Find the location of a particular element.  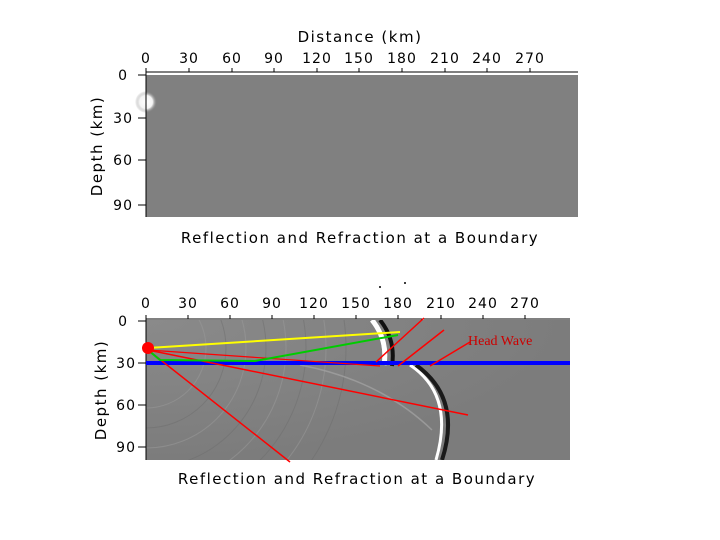

top-x-tick-labels: 0 30 60 90 120 150 180 210 240 270 is located at coordinates (343, 59).